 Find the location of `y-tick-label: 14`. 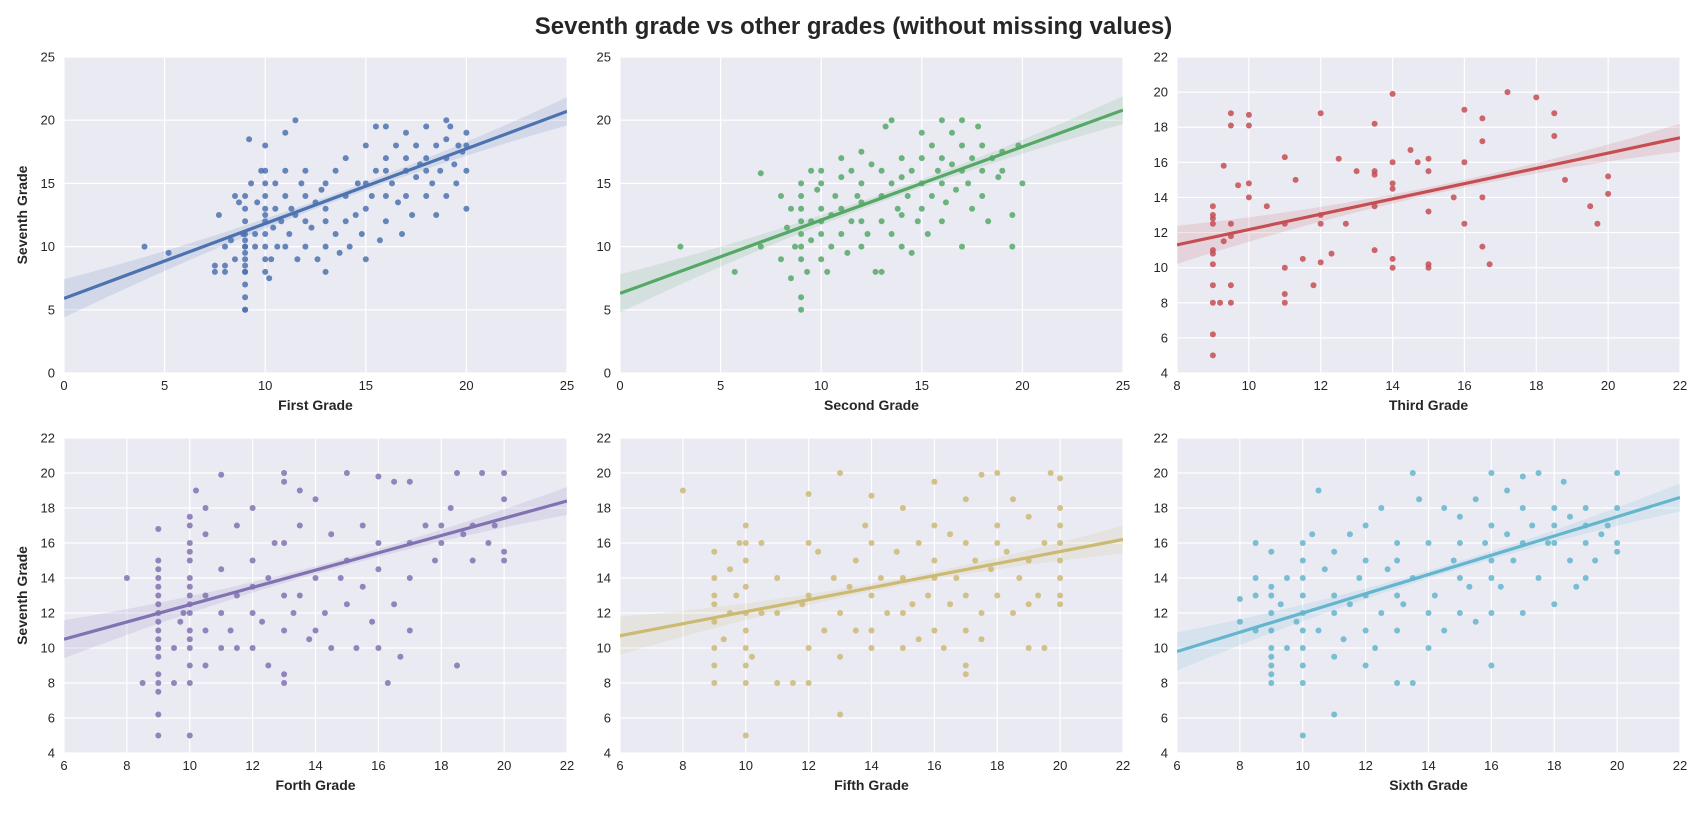

y-tick-label: 14 is located at coordinates (1161, 197).